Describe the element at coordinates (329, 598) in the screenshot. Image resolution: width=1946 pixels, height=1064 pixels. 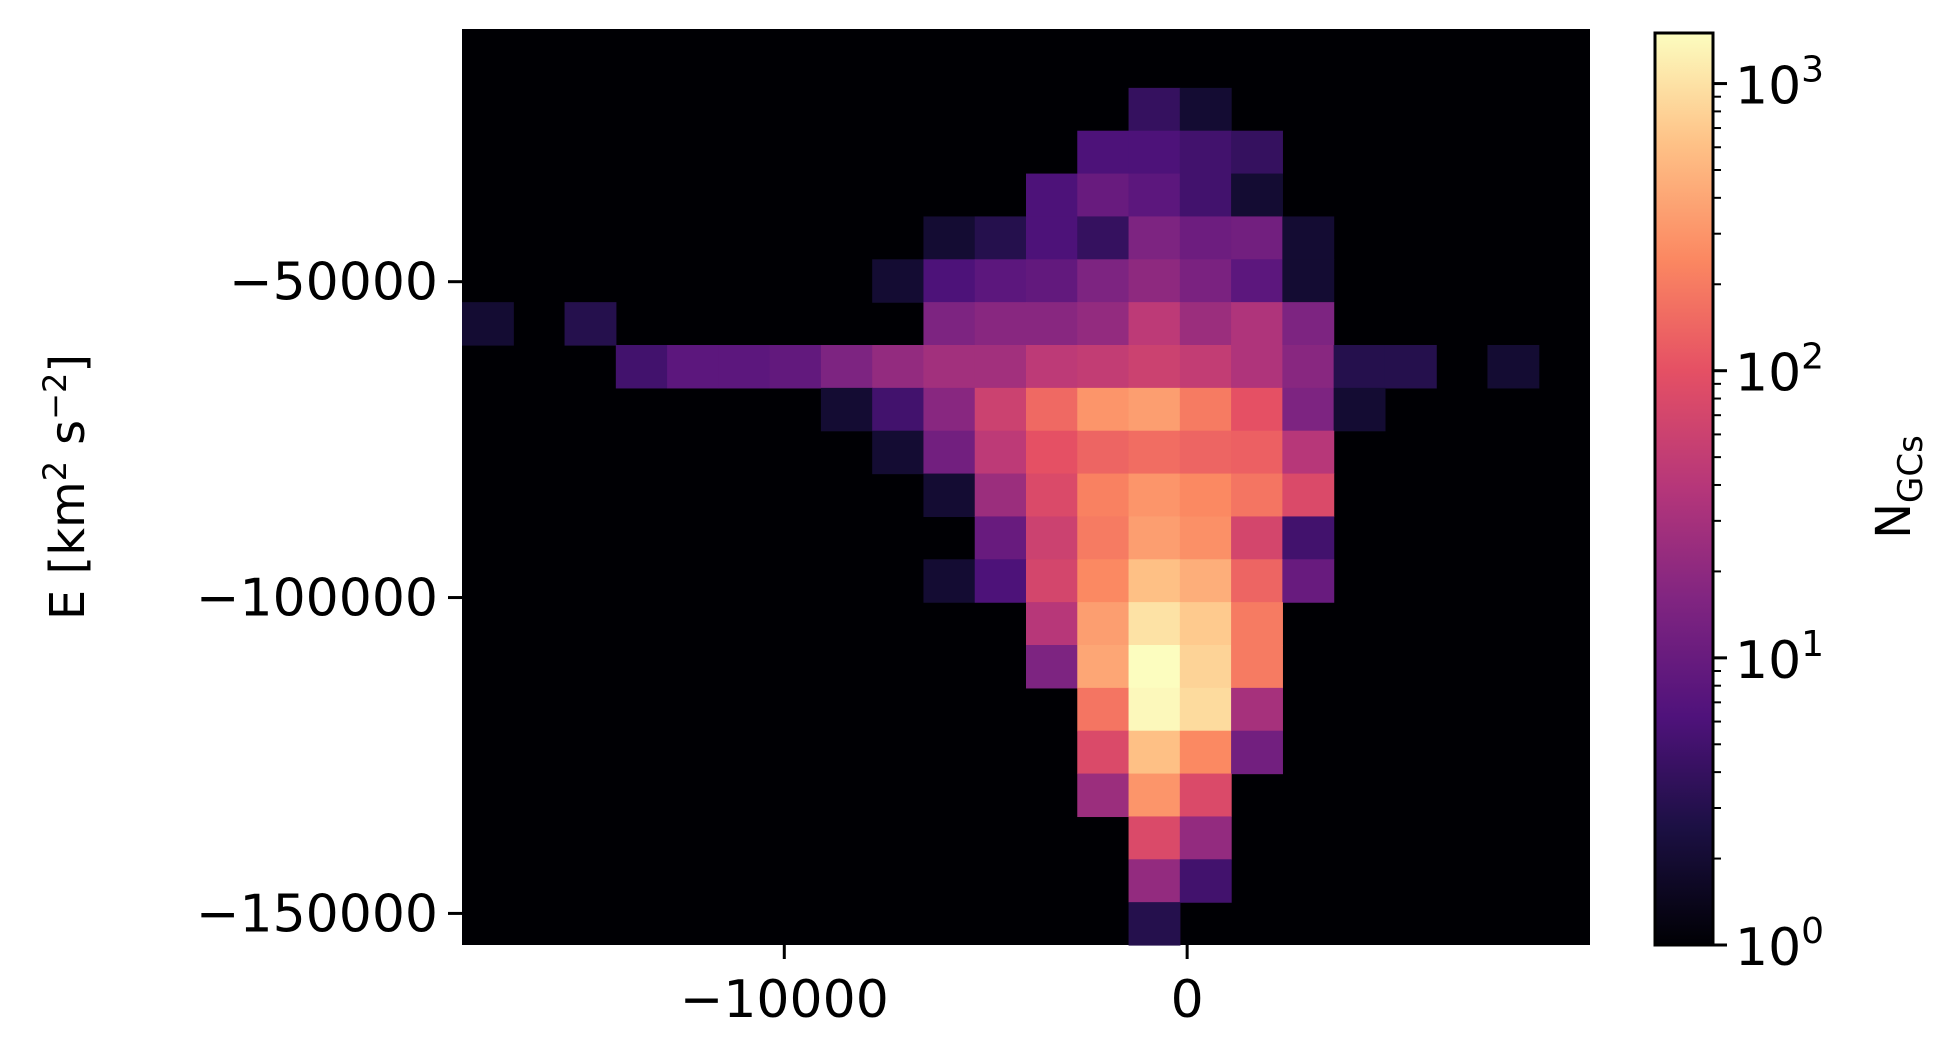
I see `y-axis-ticks: −50000 −100000 −150000` at that location.